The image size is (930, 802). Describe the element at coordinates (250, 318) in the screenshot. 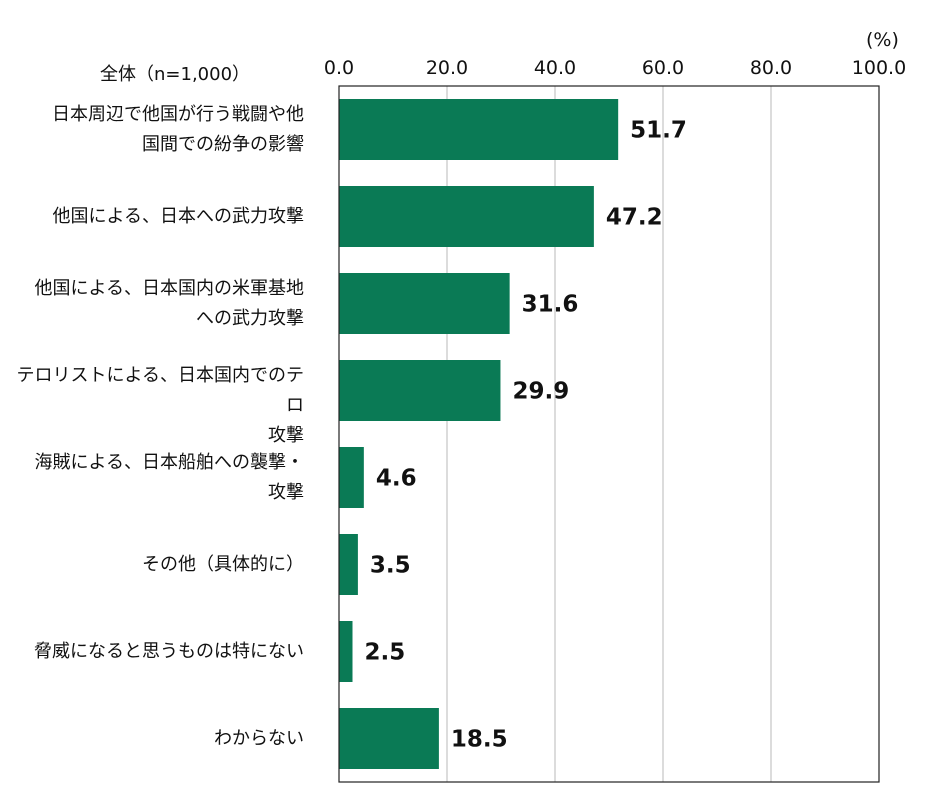

I see `category-label-line: への武力攻撃` at that location.